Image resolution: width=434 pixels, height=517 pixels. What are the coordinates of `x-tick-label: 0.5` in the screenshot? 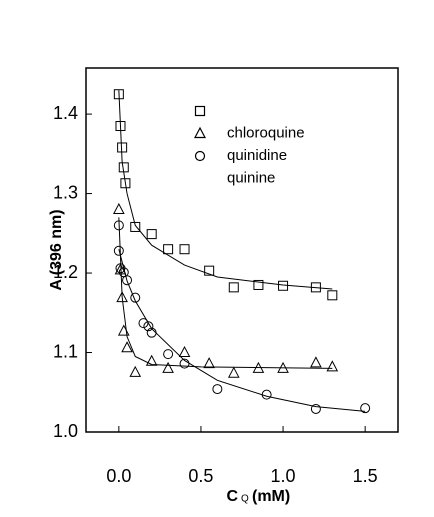 It's located at (200, 476).